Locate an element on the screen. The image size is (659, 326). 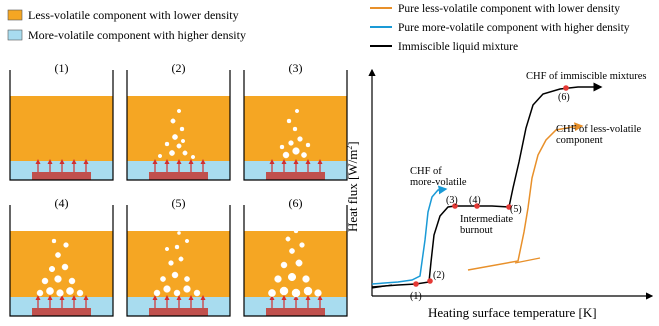
annotation-chf-immiscible: CHF of immiscible mixtures is located at coordinates (586, 76).